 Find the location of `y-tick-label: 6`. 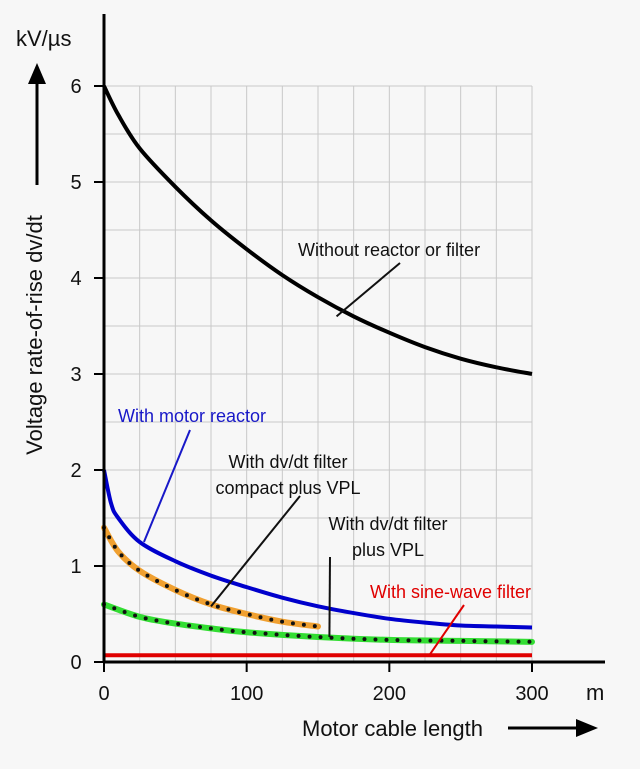

y-tick-label: 6 is located at coordinates (75, 87).